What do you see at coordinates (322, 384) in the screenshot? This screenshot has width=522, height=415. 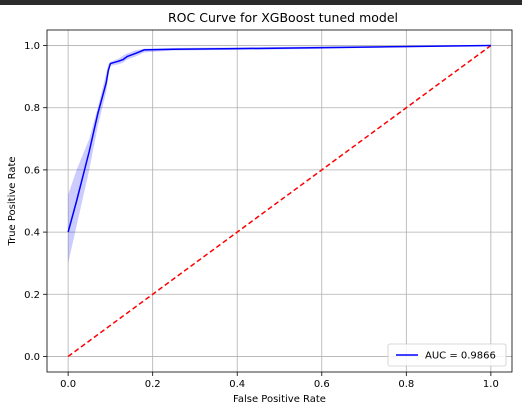 I see `x-tick-label: 0.6` at bounding box center [322, 384].